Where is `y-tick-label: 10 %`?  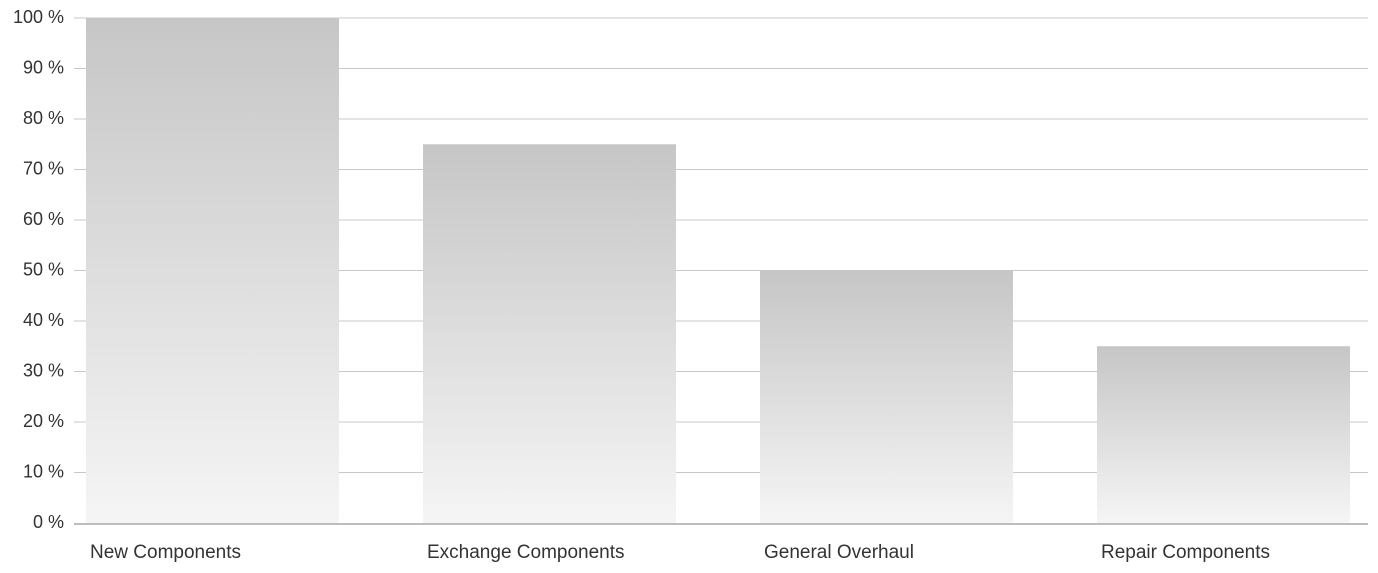
y-tick-label: 10 % is located at coordinates (43, 471).